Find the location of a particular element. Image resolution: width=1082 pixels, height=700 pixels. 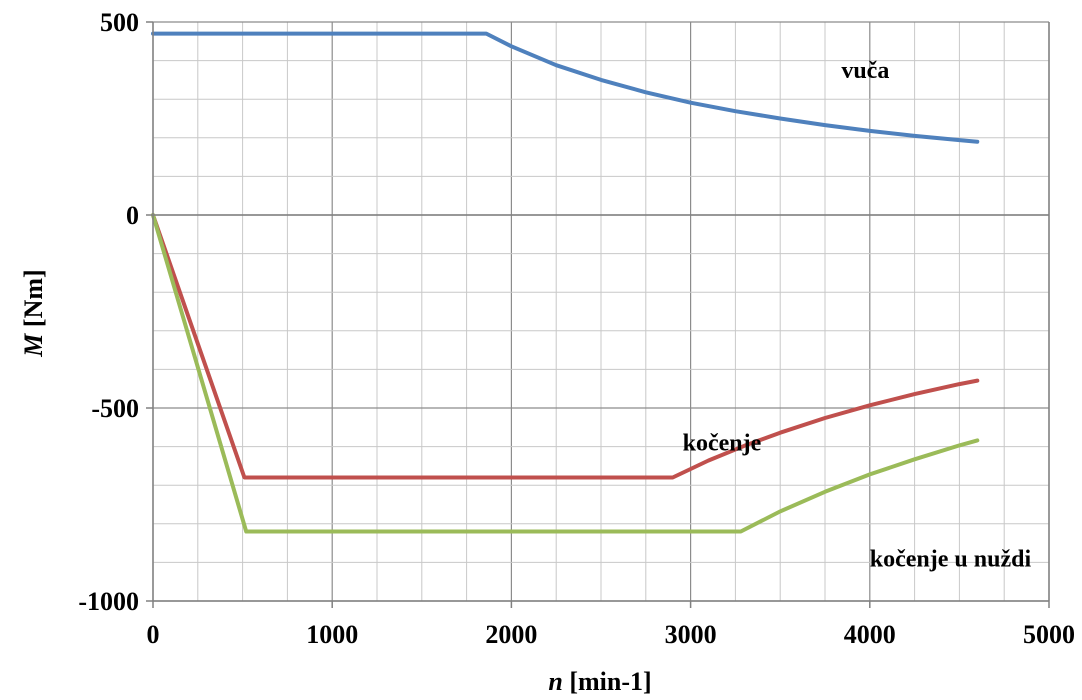

x-tick-label: 0 is located at coordinates (153, 634).